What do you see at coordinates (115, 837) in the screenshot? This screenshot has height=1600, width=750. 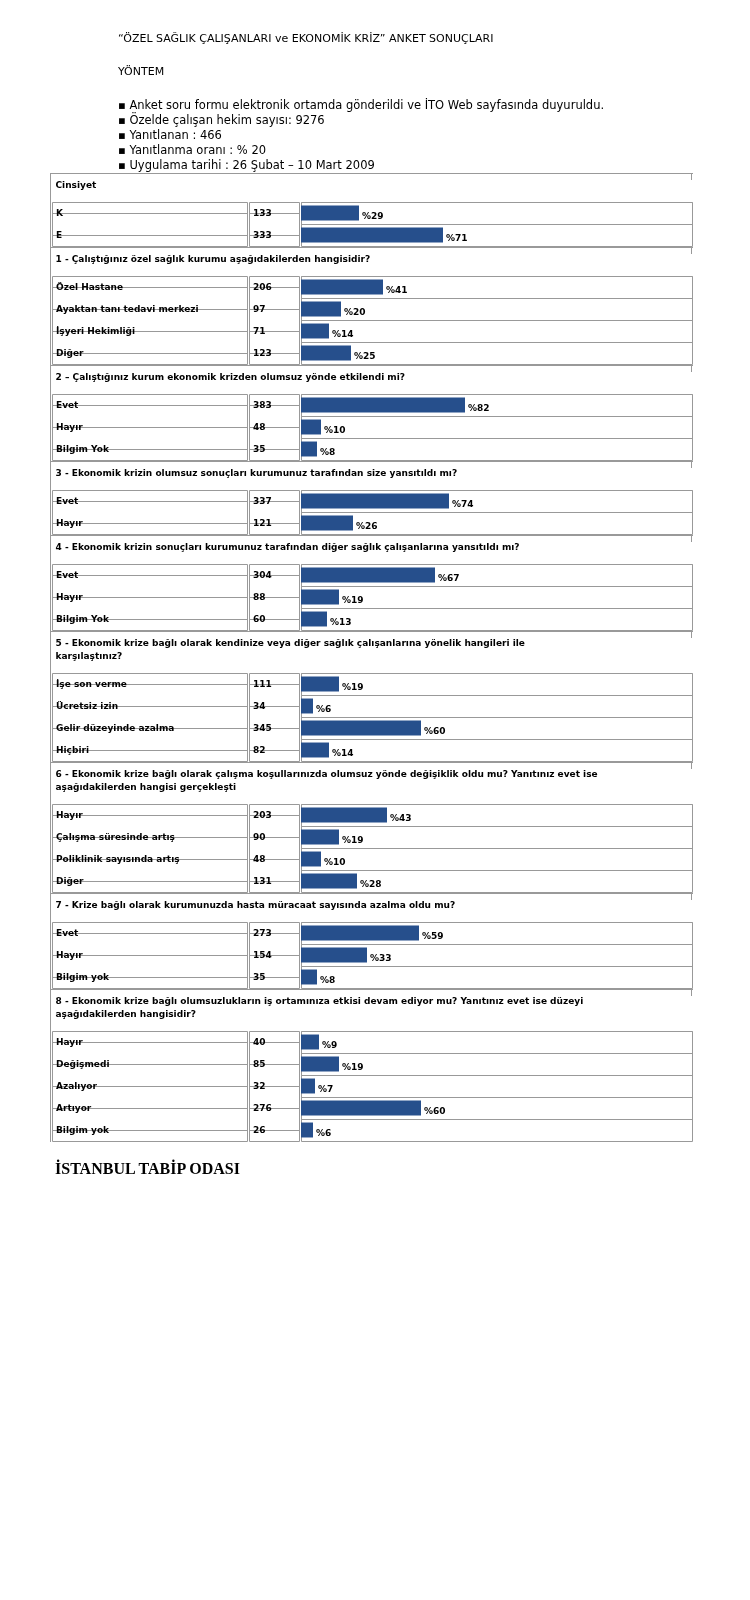 I see `y-tick-label: Çalışma süresinde artış` at bounding box center [115, 837].